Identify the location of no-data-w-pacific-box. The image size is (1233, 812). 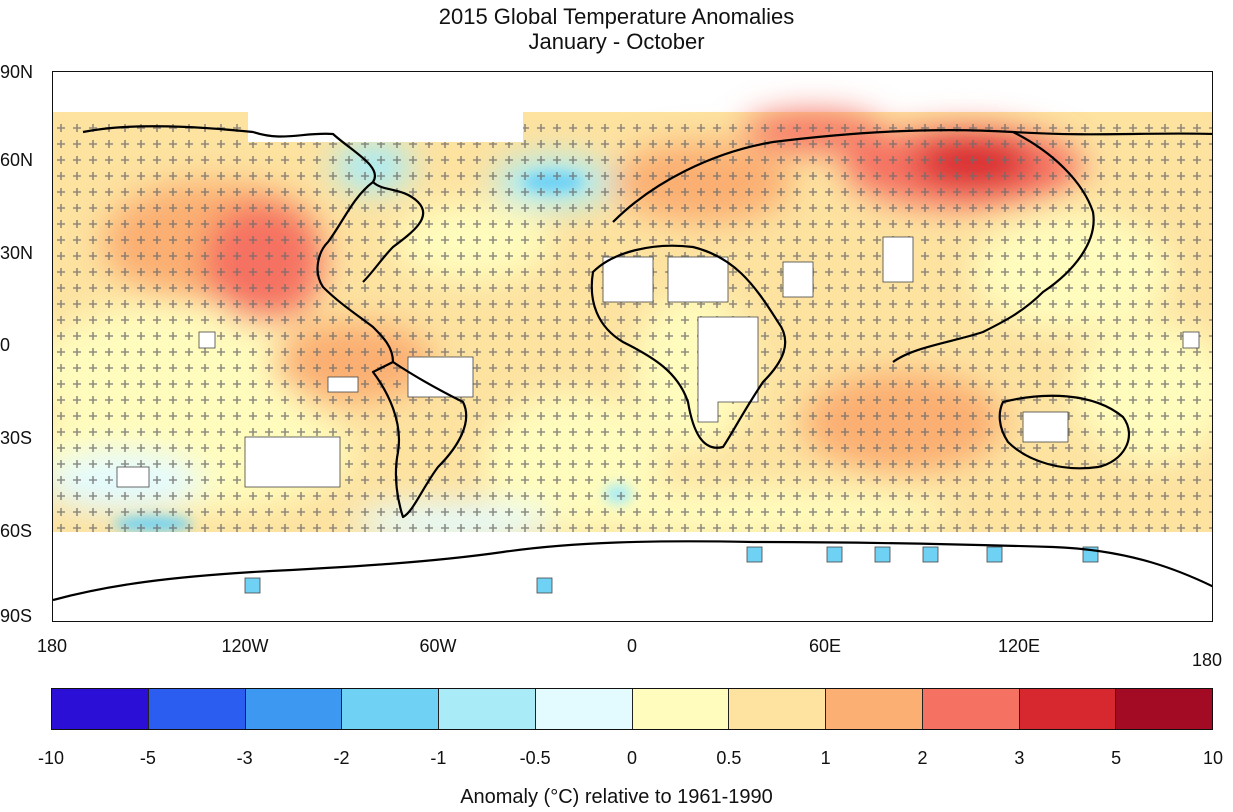
(1191, 340).